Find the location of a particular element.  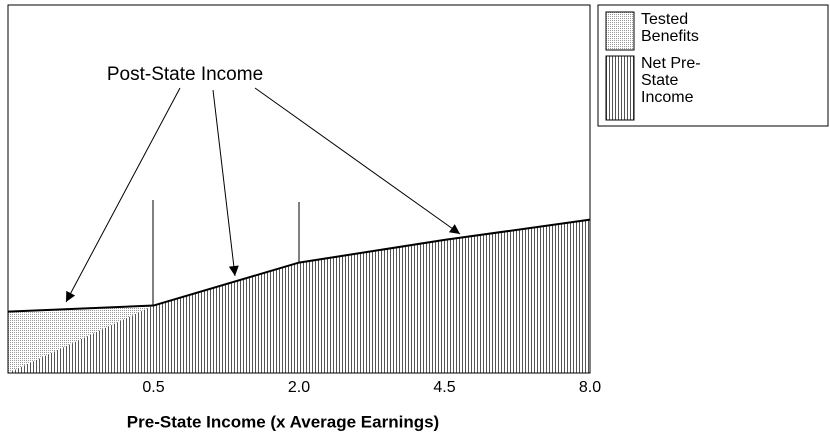

x-axis-label: Pre-State Income (x Average Earnings) is located at coordinates (283, 421).